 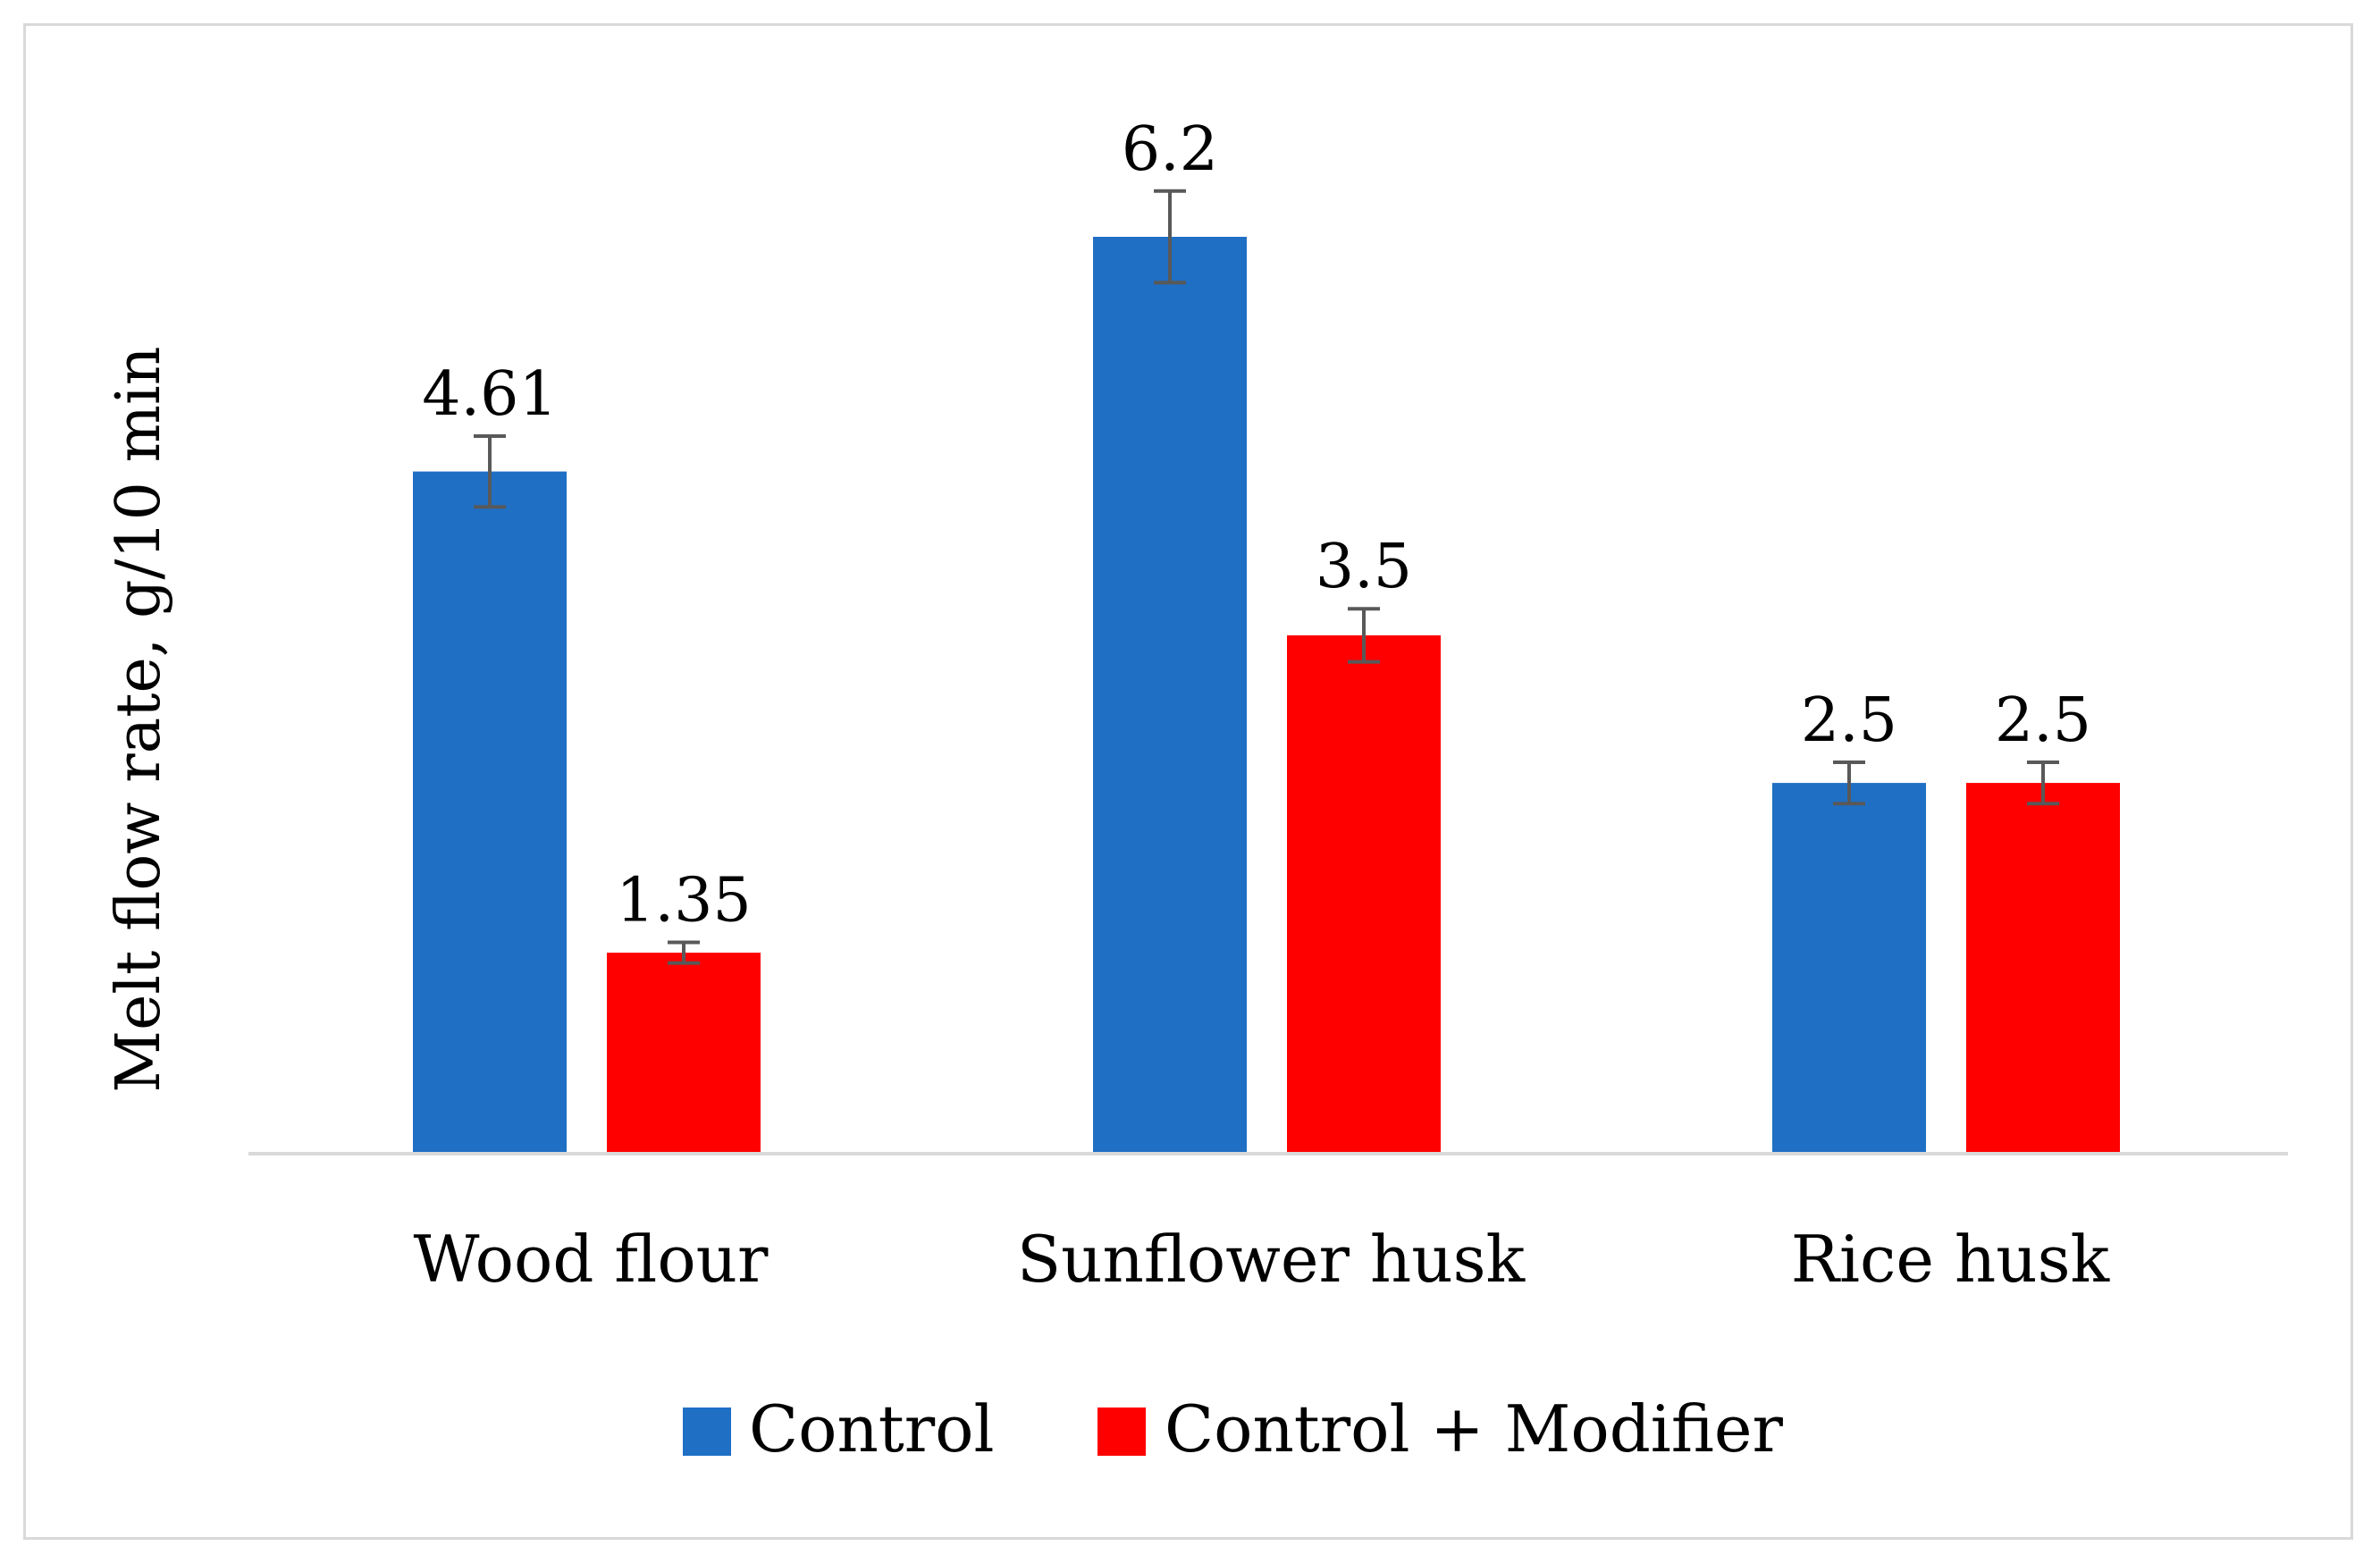 I want to click on x-tick-label: Wood flour, so click(x=592, y=1259).